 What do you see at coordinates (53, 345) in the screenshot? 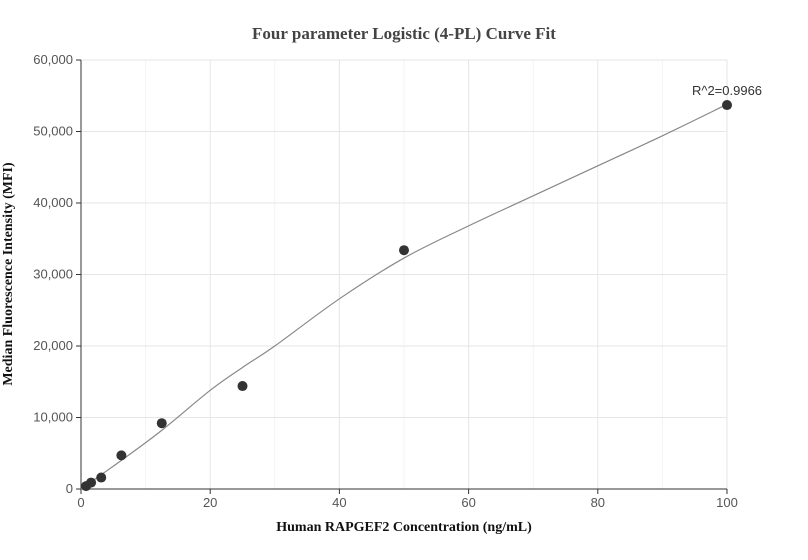
I see `y-tick-label: 20,000` at bounding box center [53, 345].